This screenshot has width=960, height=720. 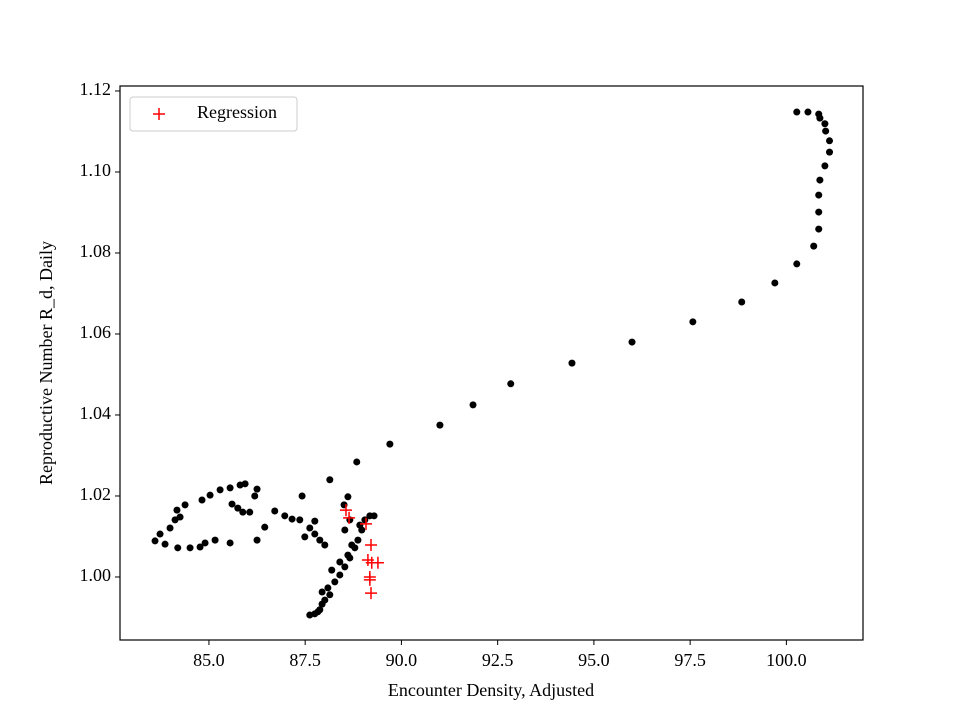 What do you see at coordinates (690, 660) in the screenshot?
I see `x-tick-label: 97.5` at bounding box center [690, 660].